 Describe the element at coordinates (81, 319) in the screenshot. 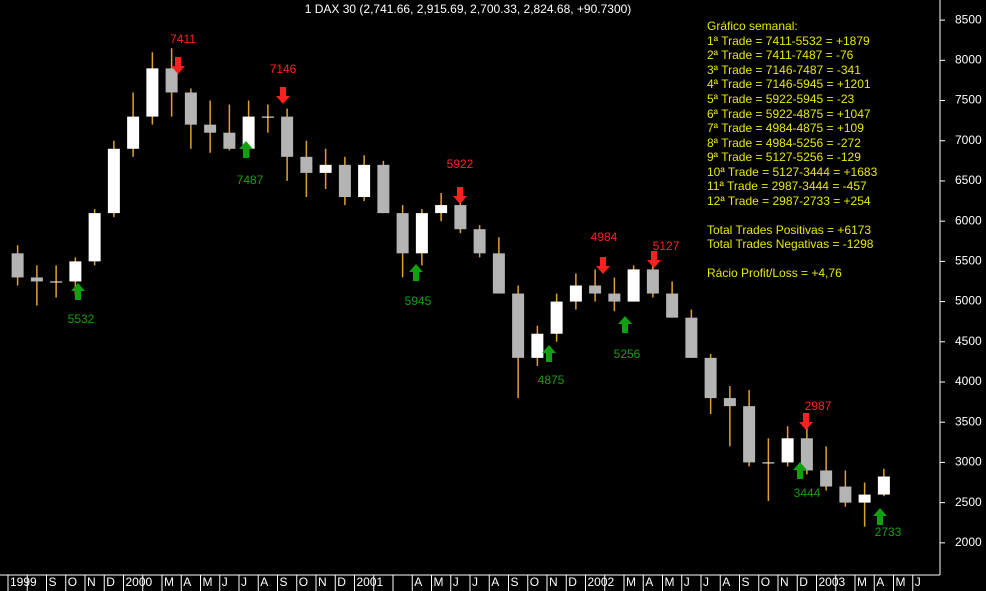

I see `signal-label: 5532` at that location.